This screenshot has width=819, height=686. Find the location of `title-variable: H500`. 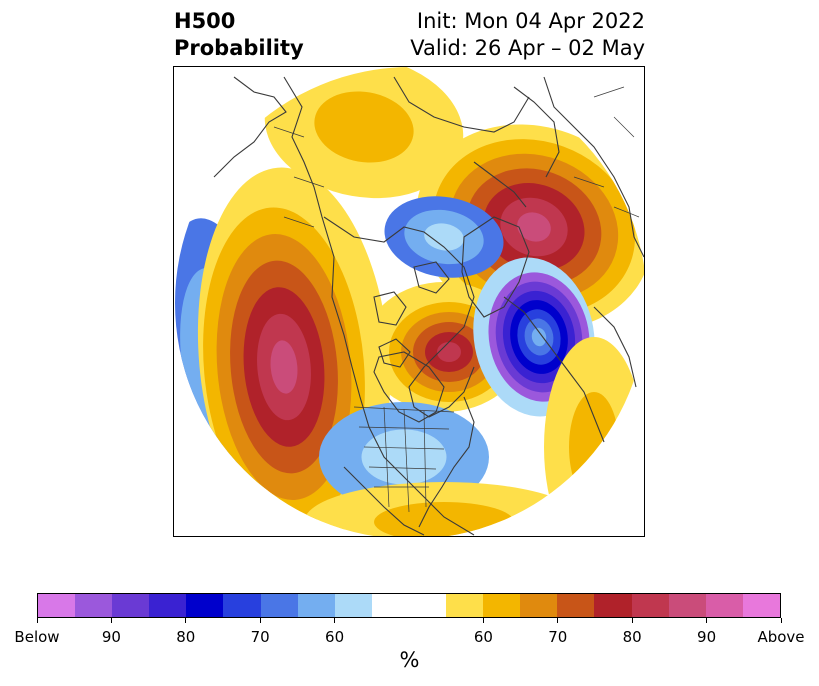

title-variable: H500 is located at coordinates (205, 21).